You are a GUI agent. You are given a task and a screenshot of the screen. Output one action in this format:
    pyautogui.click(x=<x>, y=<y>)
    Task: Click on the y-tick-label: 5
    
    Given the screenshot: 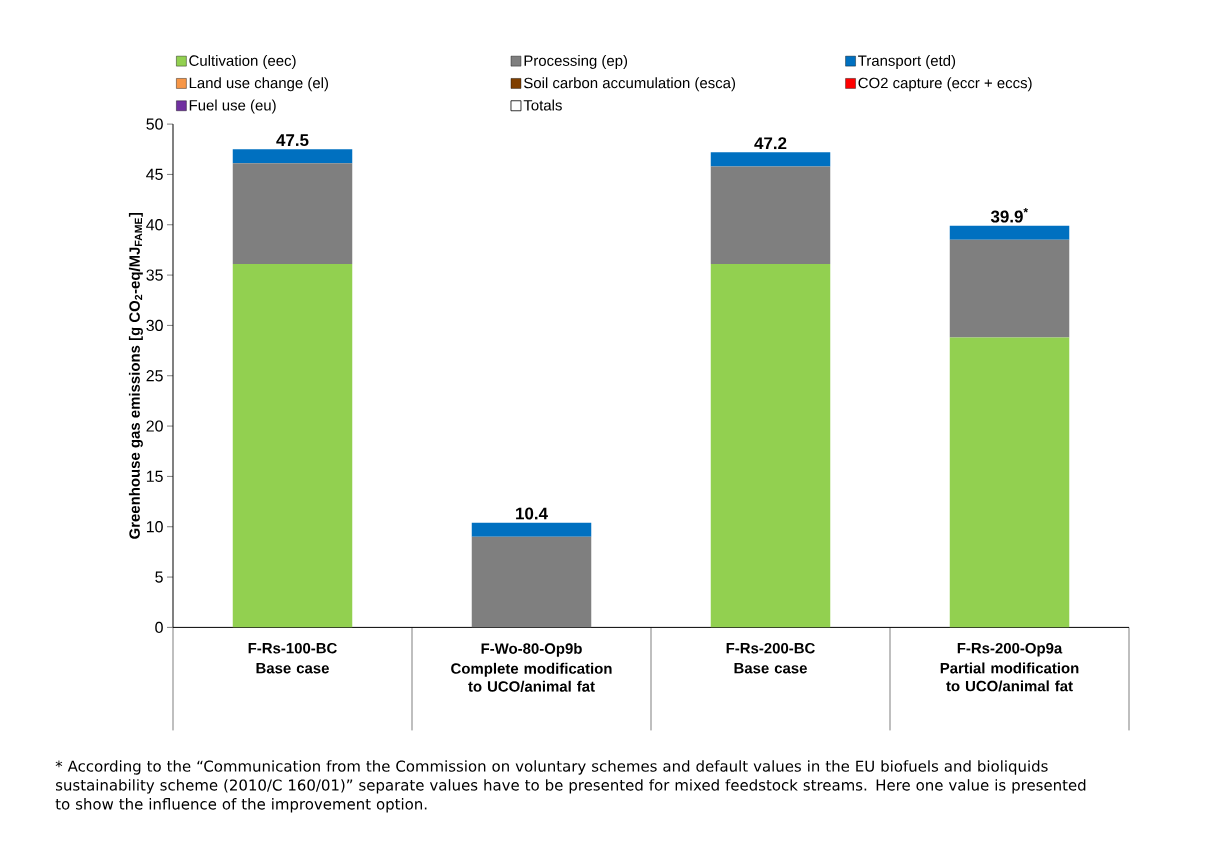 What is the action you would take?
    pyautogui.click(x=159, y=577)
    